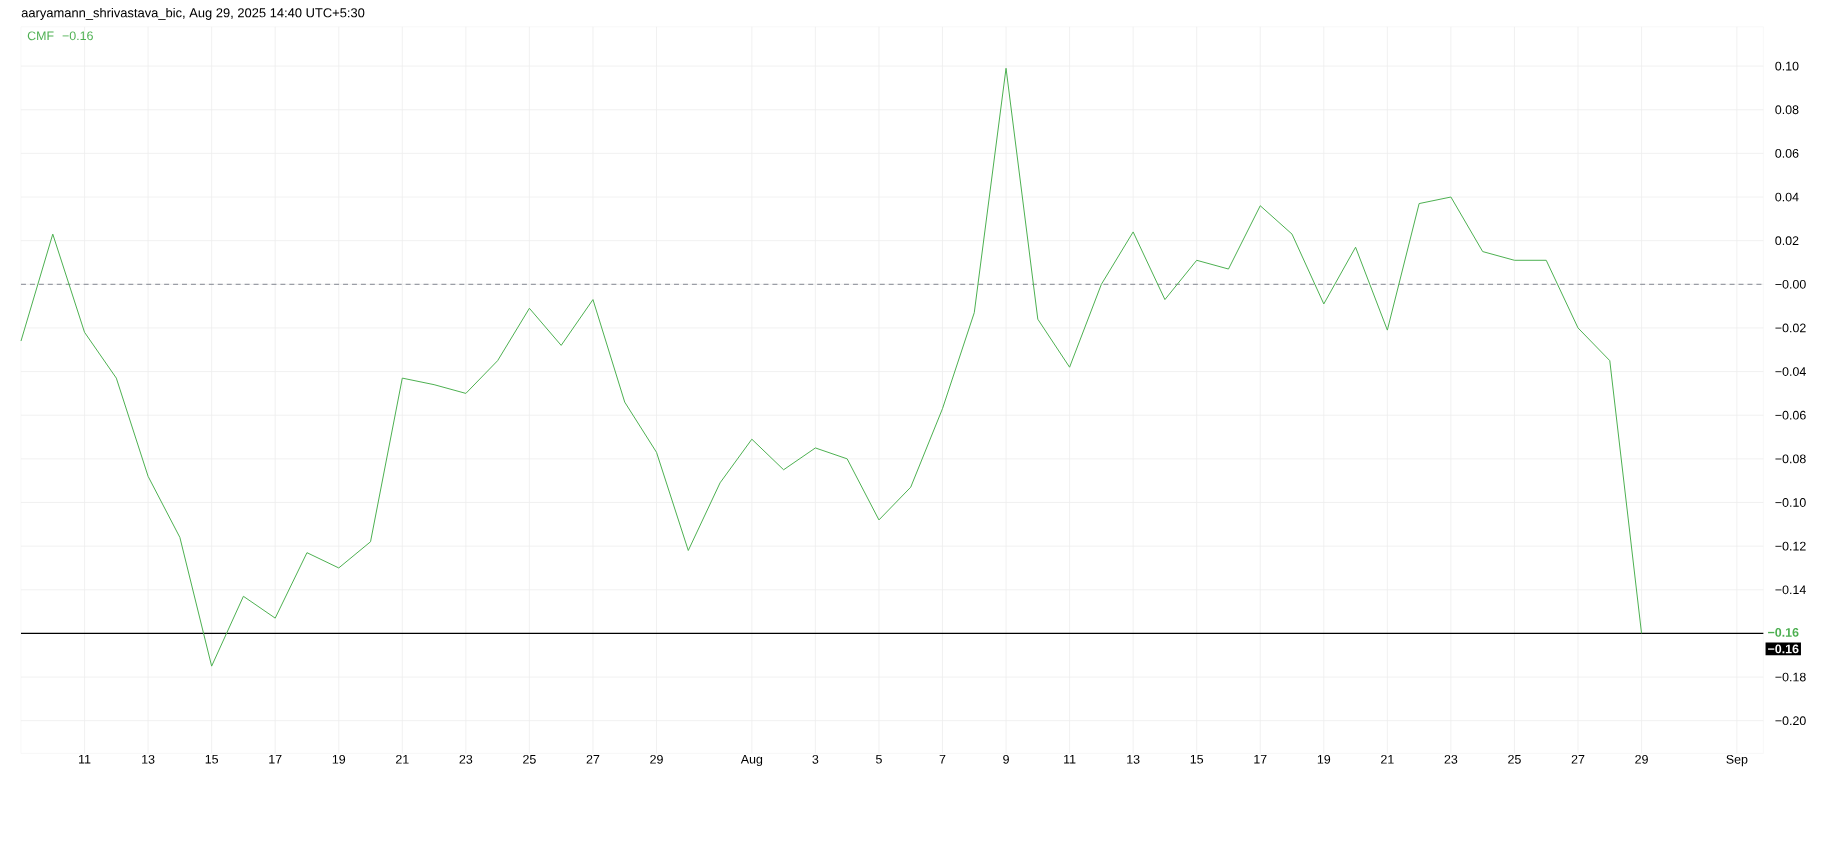  I want to click on x-tick-label: 7, so click(942, 759).